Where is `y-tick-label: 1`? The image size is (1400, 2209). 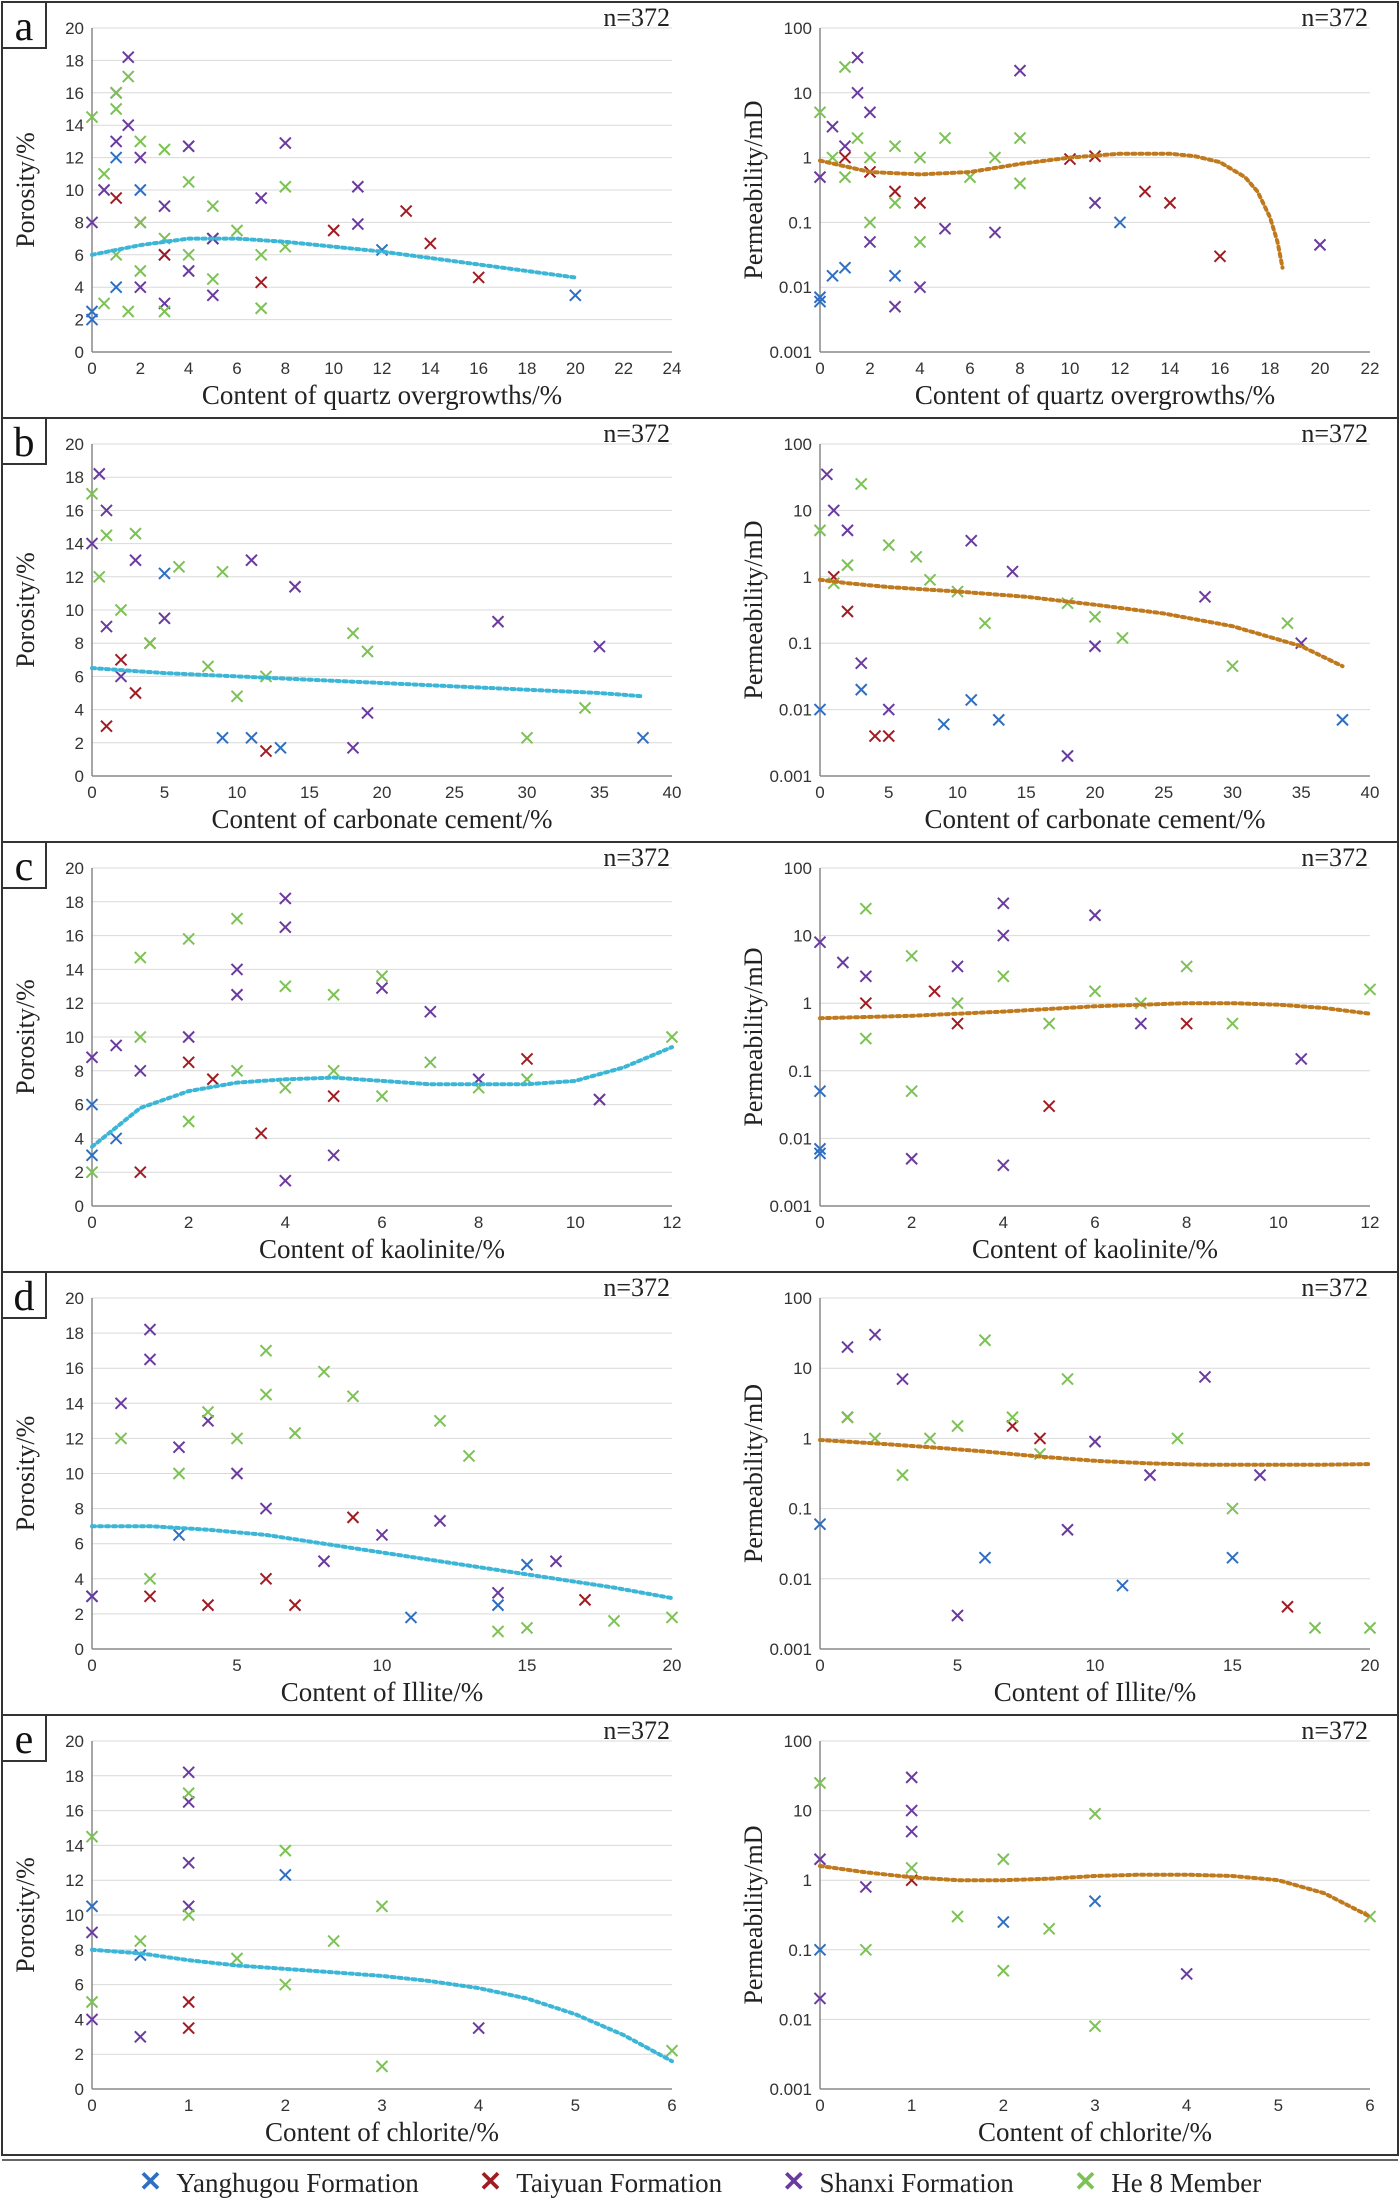 y-tick-label: 1 is located at coordinates (807, 158).